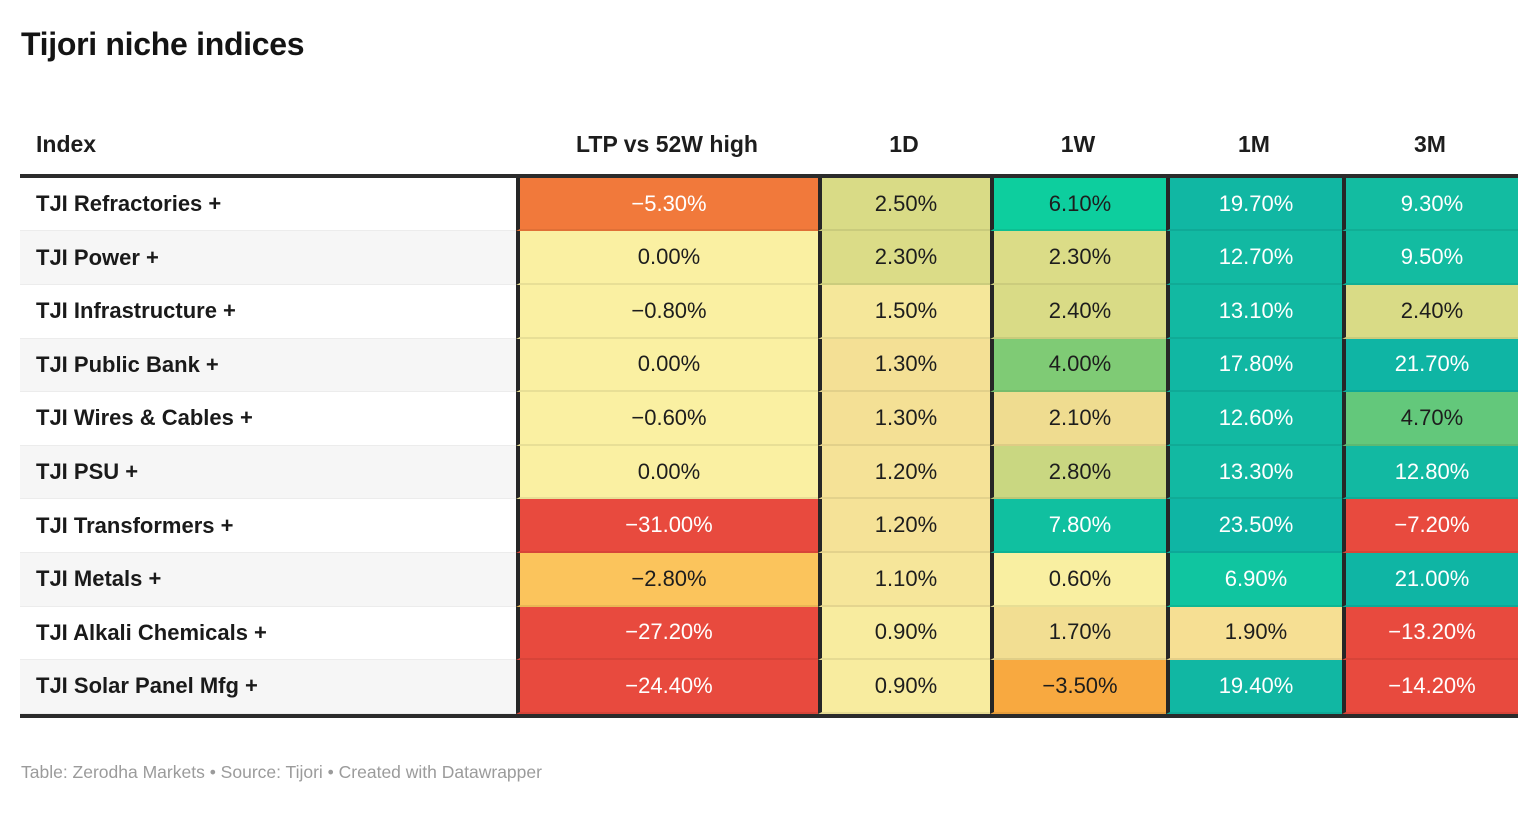  Describe the element at coordinates (163, 44) in the screenshot. I see `page-title: Tijori niche indices` at that location.